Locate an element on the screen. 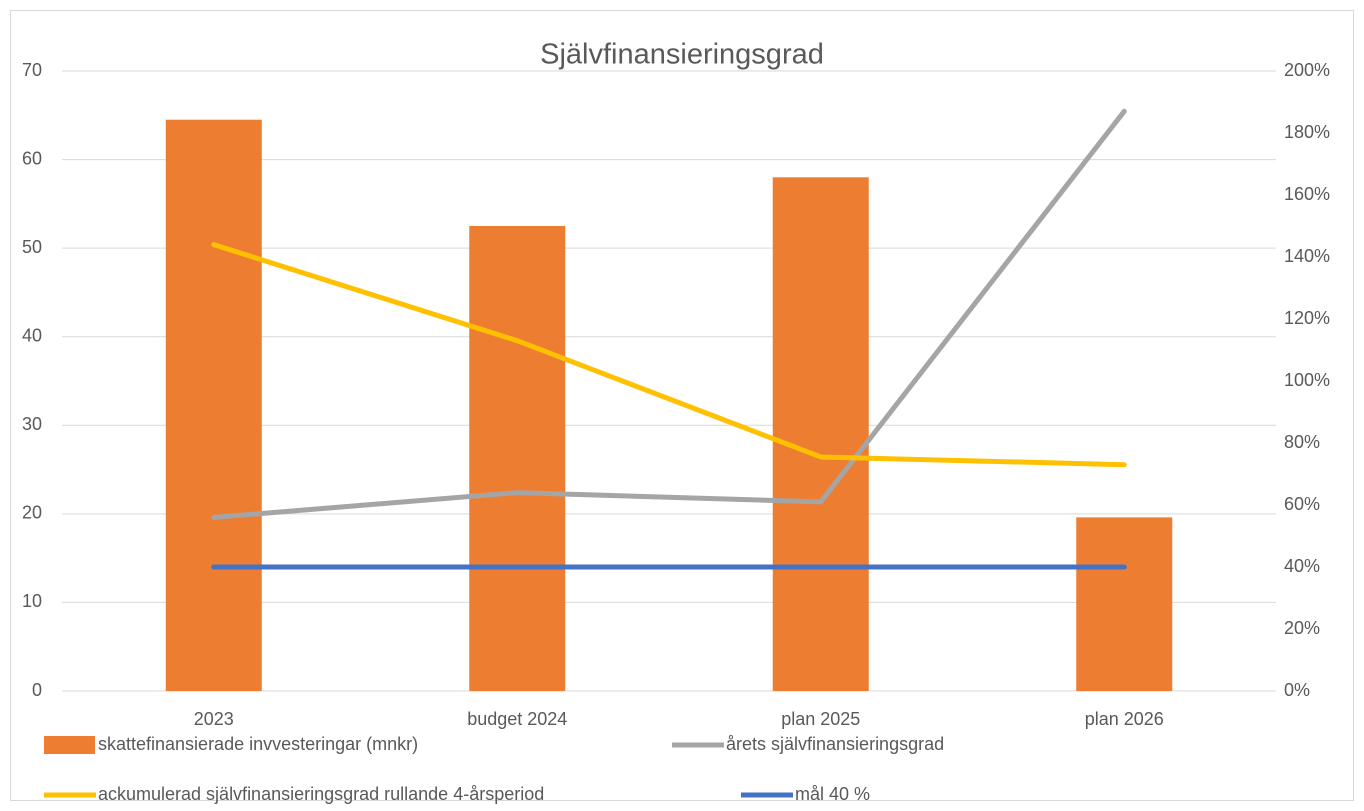 The width and height of the screenshot is (1364, 811). y2-tick-label: 180% is located at coordinates (1307, 132).